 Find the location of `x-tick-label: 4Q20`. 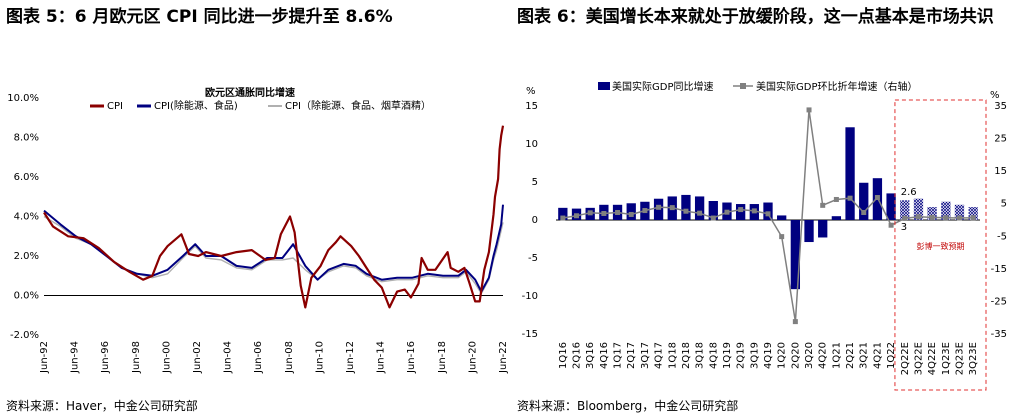

x-tick-label: 4Q20 is located at coordinates (823, 355).